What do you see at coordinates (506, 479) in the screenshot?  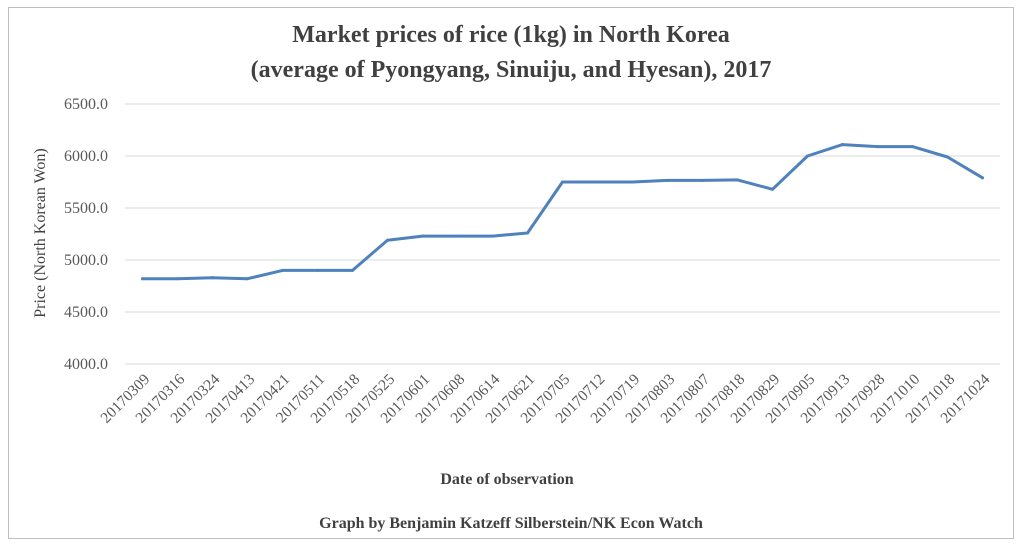 I see `x-axis-label: Date of observation` at bounding box center [506, 479].